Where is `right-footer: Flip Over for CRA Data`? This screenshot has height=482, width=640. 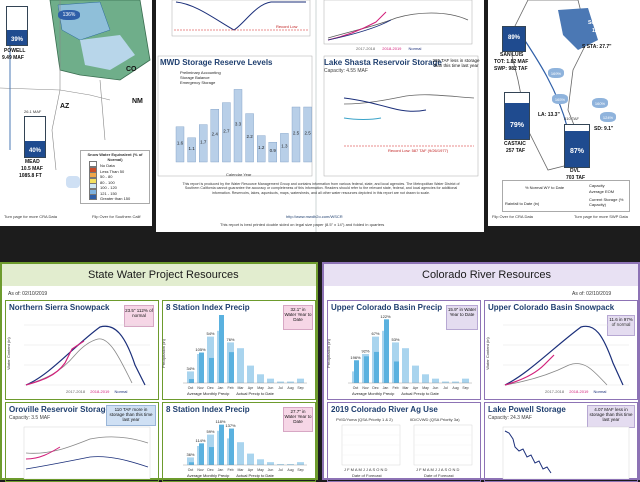 right-footer: Flip Over for CRA Data is located at coordinates (512, 216).